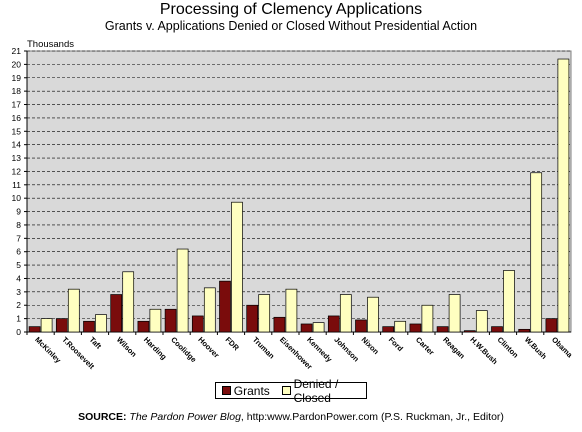  I want to click on legend-label-grants: Grants, so click(251, 390).